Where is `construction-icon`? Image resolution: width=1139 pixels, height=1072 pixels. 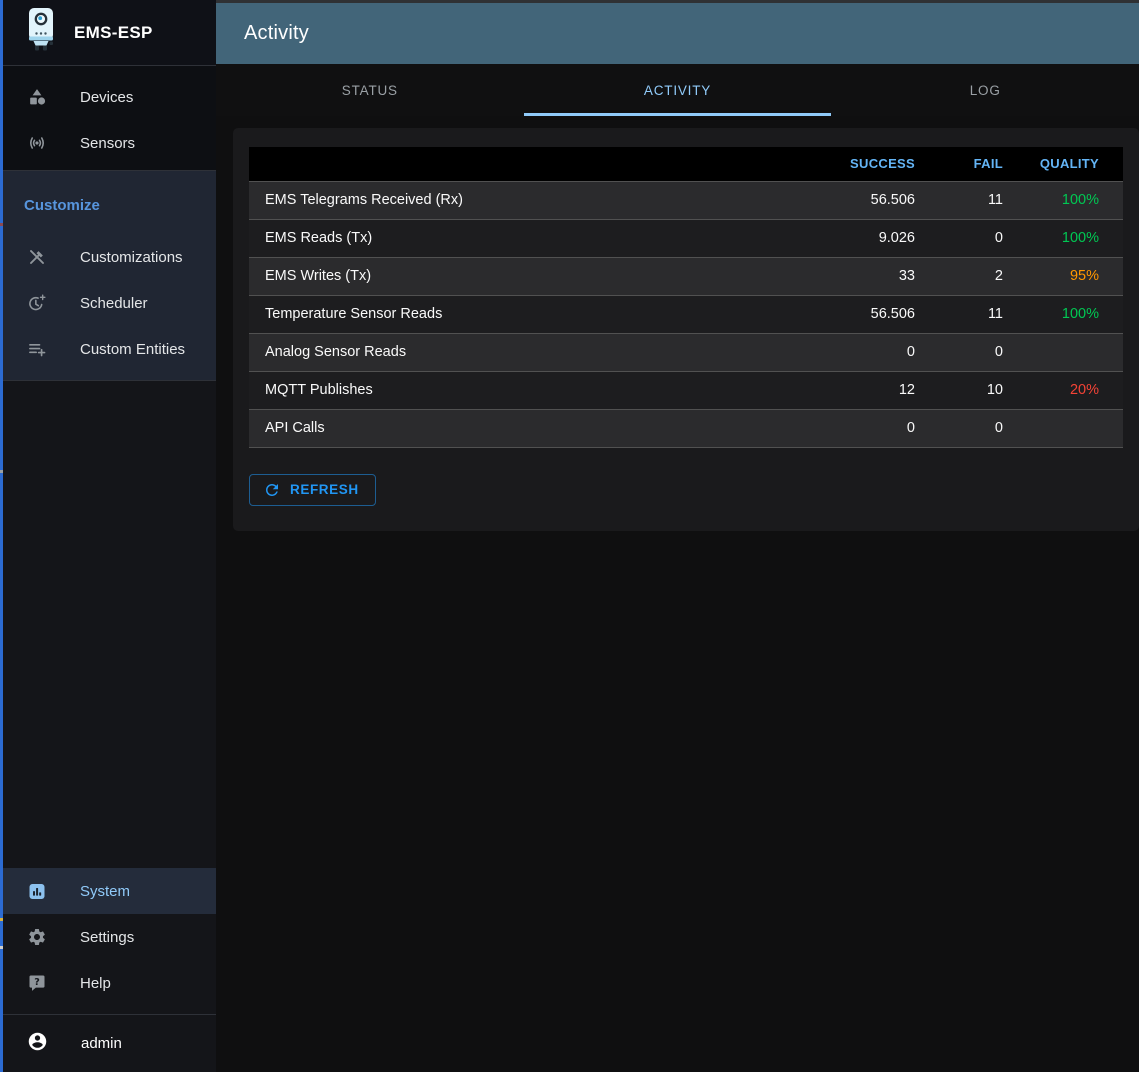
construction-icon is located at coordinates (37, 257).